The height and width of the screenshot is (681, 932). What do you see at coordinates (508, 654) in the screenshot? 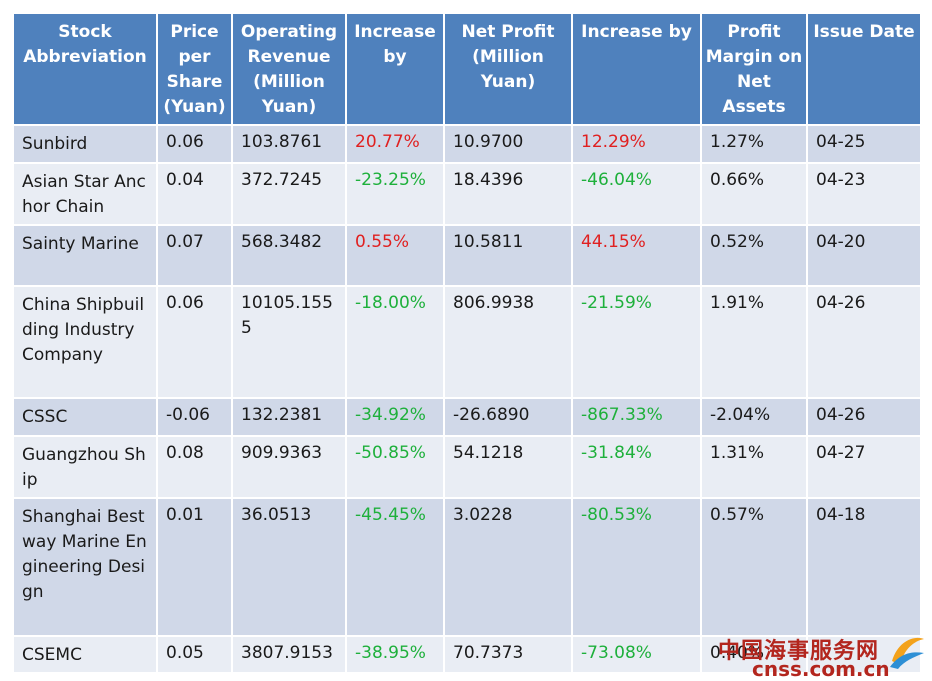
I see `cell-net-profit: 70.7373` at bounding box center [508, 654].